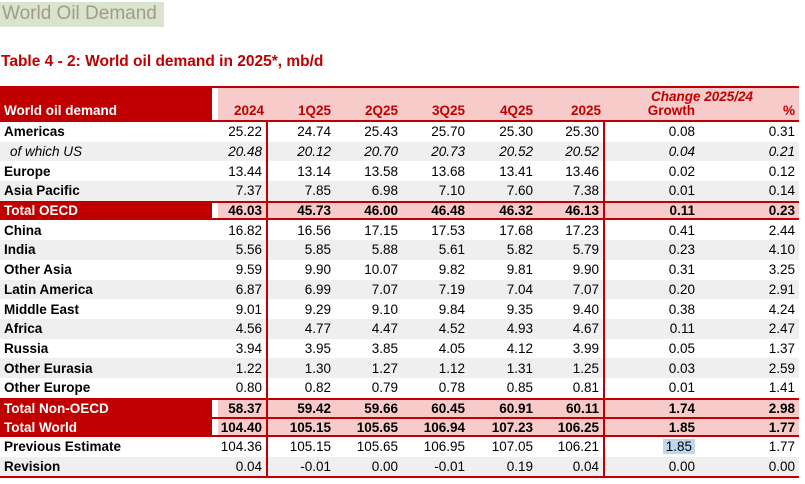 The height and width of the screenshot is (484, 805). Describe the element at coordinates (519, 388) in the screenshot. I see `cell-4q25: 0.85` at that location.